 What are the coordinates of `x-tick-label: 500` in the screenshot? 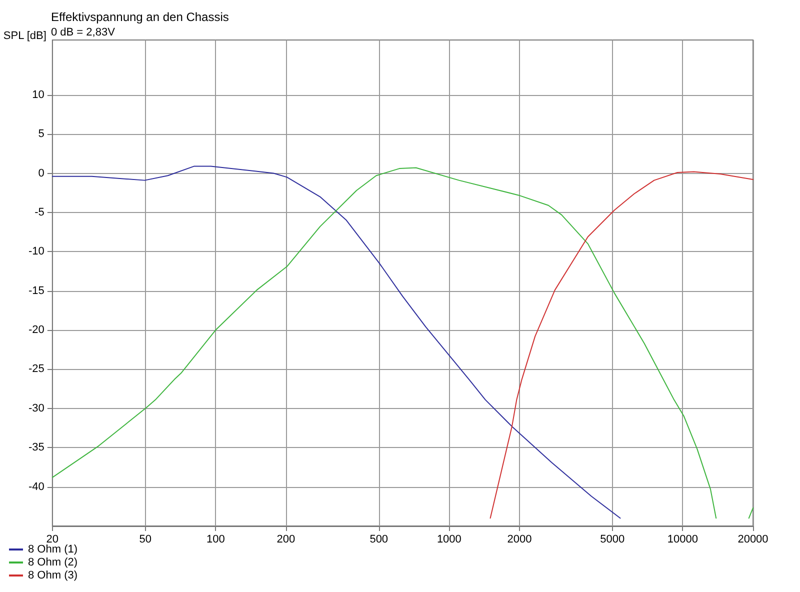 It's located at (379, 540).